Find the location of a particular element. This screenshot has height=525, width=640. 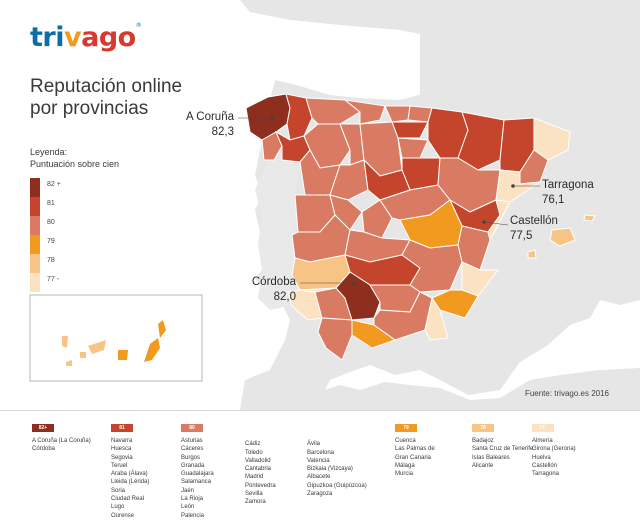

province-name: Burgos is located at coordinates (191, 457).